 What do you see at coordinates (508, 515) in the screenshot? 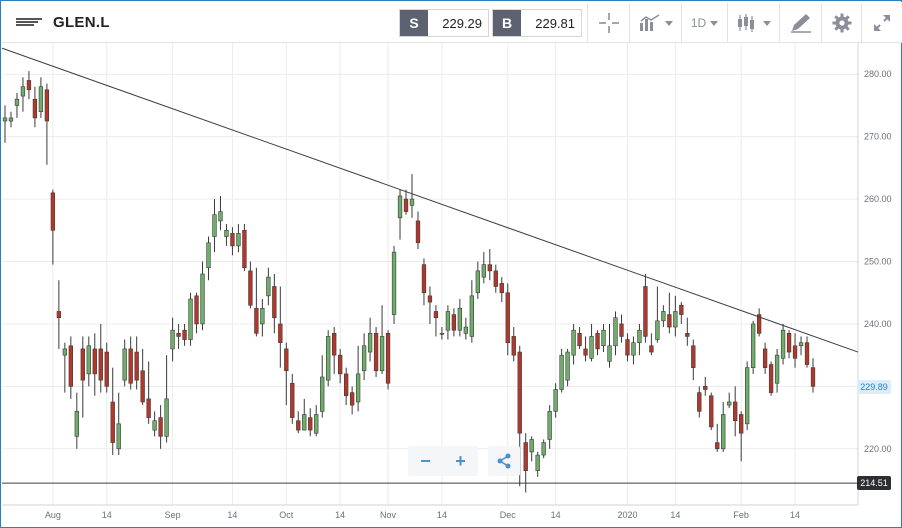
I see `x-tick-label: Dec` at bounding box center [508, 515].